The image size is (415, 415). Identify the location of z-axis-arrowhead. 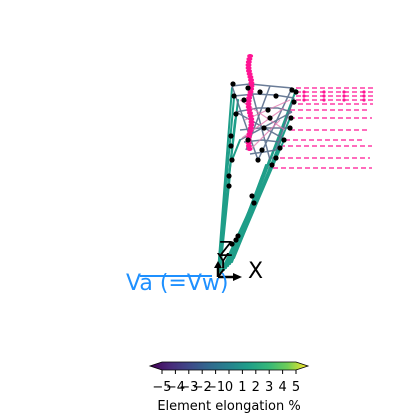
(218, 264).